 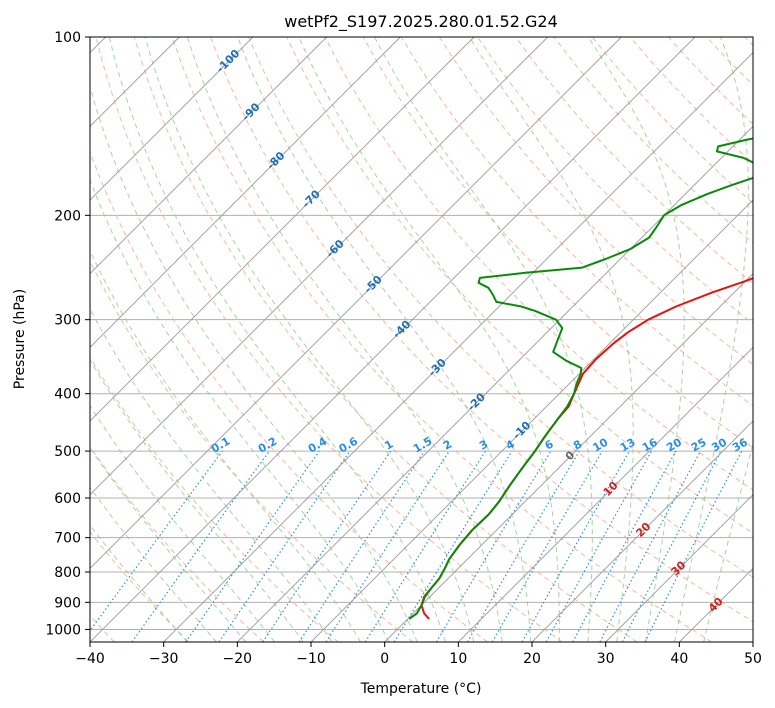 What do you see at coordinates (458, 659) in the screenshot?
I see `x-tick-label: 10` at bounding box center [458, 659].